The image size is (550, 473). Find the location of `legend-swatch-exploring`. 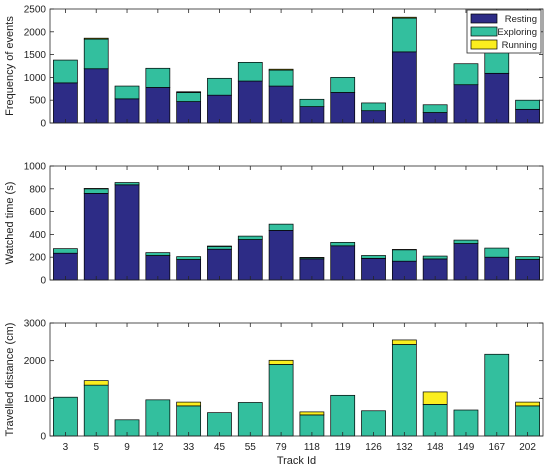

legend-swatch-exploring is located at coordinates (484, 31).